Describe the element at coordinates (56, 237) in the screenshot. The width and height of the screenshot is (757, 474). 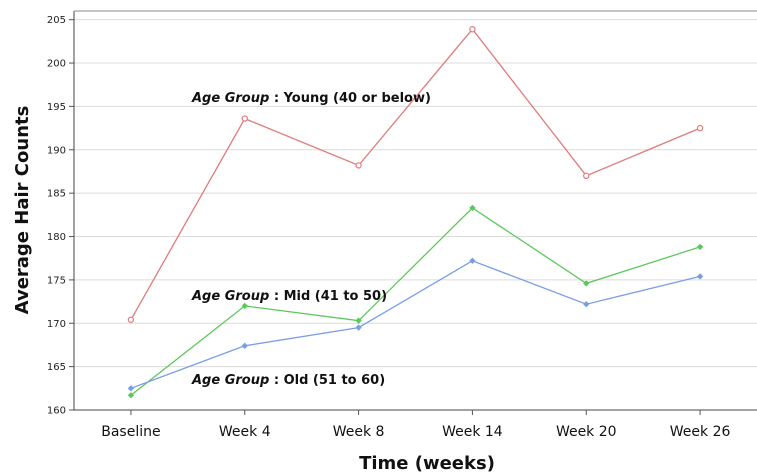
I see `y-tick-label: 180` at that location.